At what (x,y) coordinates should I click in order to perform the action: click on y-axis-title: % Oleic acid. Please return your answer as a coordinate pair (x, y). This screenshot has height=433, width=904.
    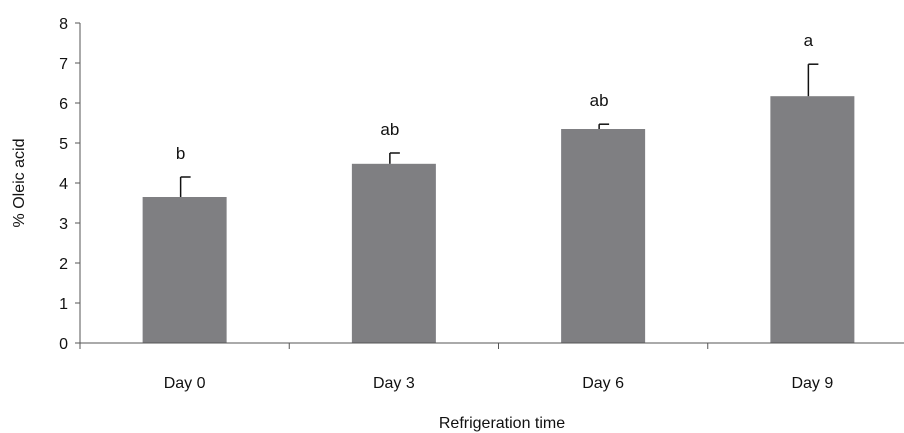
    Looking at the image, I should click on (19, 183).